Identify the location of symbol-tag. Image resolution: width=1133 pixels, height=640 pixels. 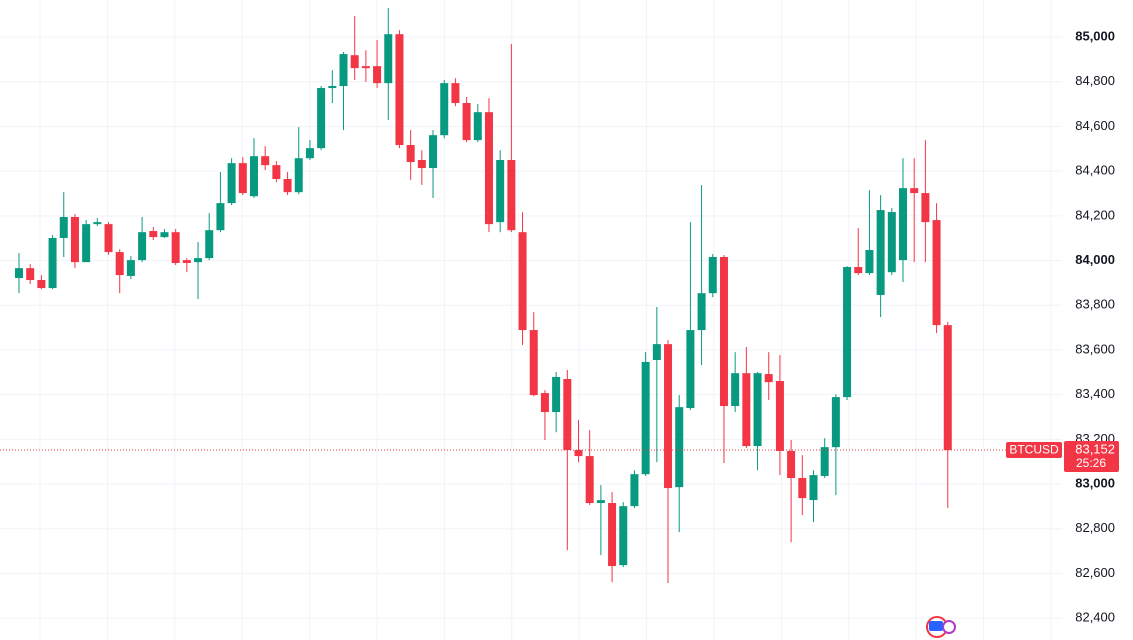
(1034, 450).